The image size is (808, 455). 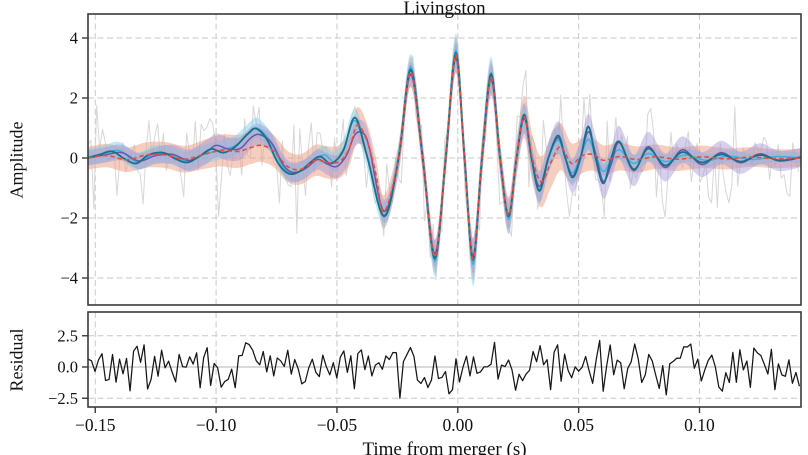 What do you see at coordinates (63, 398) in the screenshot?
I see `residual-ytick-label: −2.5` at bounding box center [63, 398].